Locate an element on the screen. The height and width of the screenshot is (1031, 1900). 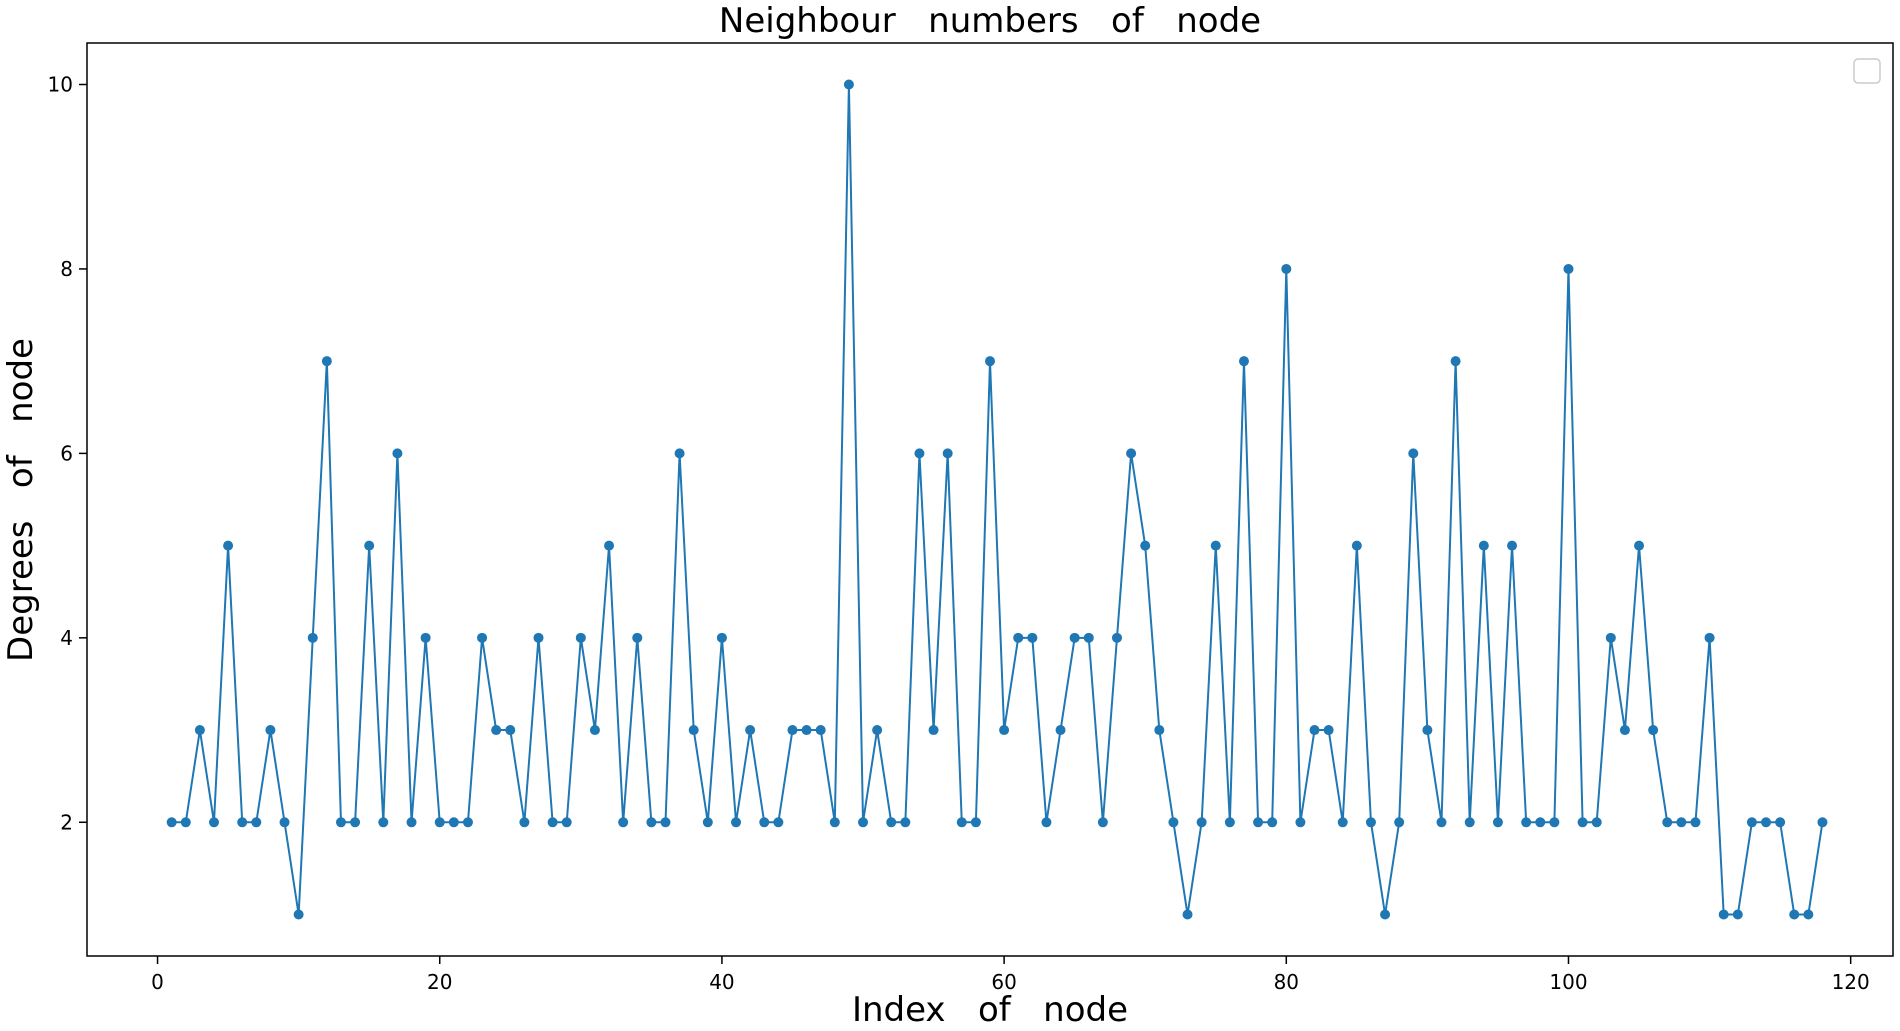
x-axis-label: Index of node is located at coordinates (990, 1008).